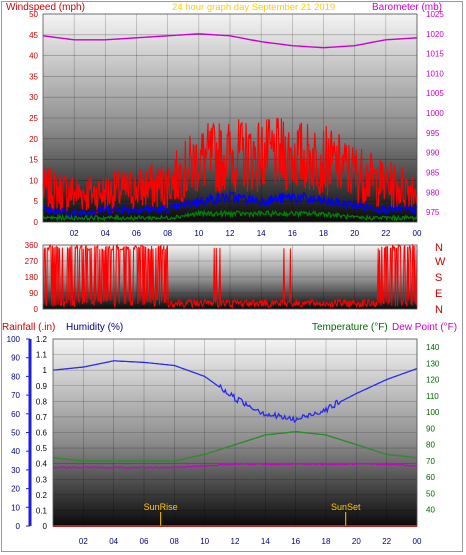 The image size is (466, 555). I want to click on baro-tick-label: 985, so click(433, 172).